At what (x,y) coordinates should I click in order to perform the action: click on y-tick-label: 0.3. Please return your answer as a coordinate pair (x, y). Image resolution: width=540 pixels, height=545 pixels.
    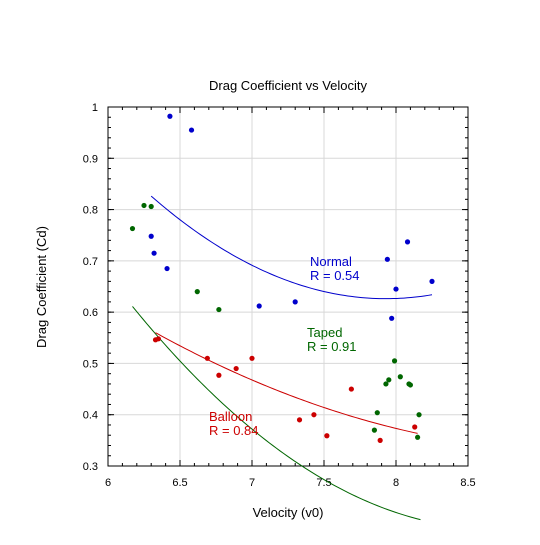
    Looking at the image, I should click on (90, 467).